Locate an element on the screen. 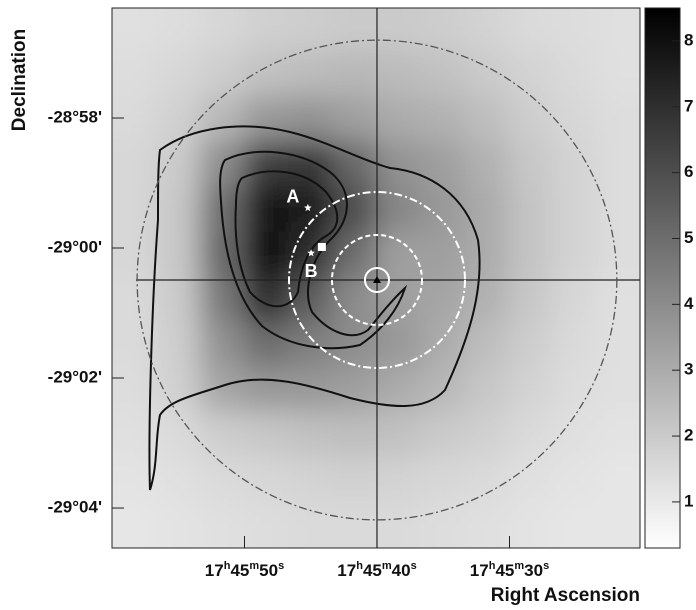 The image size is (696, 610). colorbar-tick-label: 8 is located at coordinates (688, 39).